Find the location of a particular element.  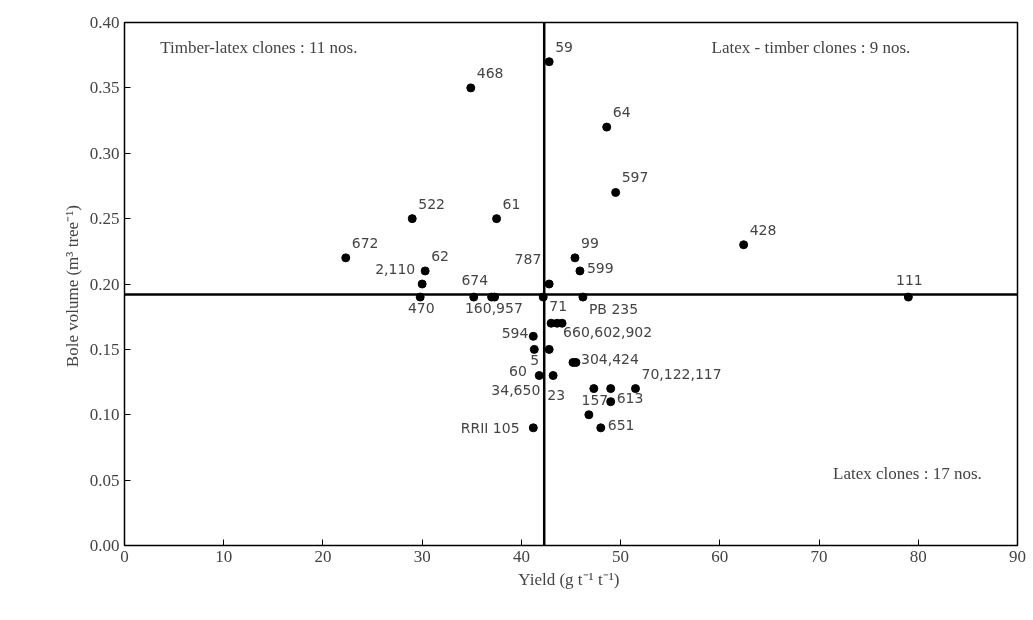

annotation: 5 is located at coordinates (535, 360).